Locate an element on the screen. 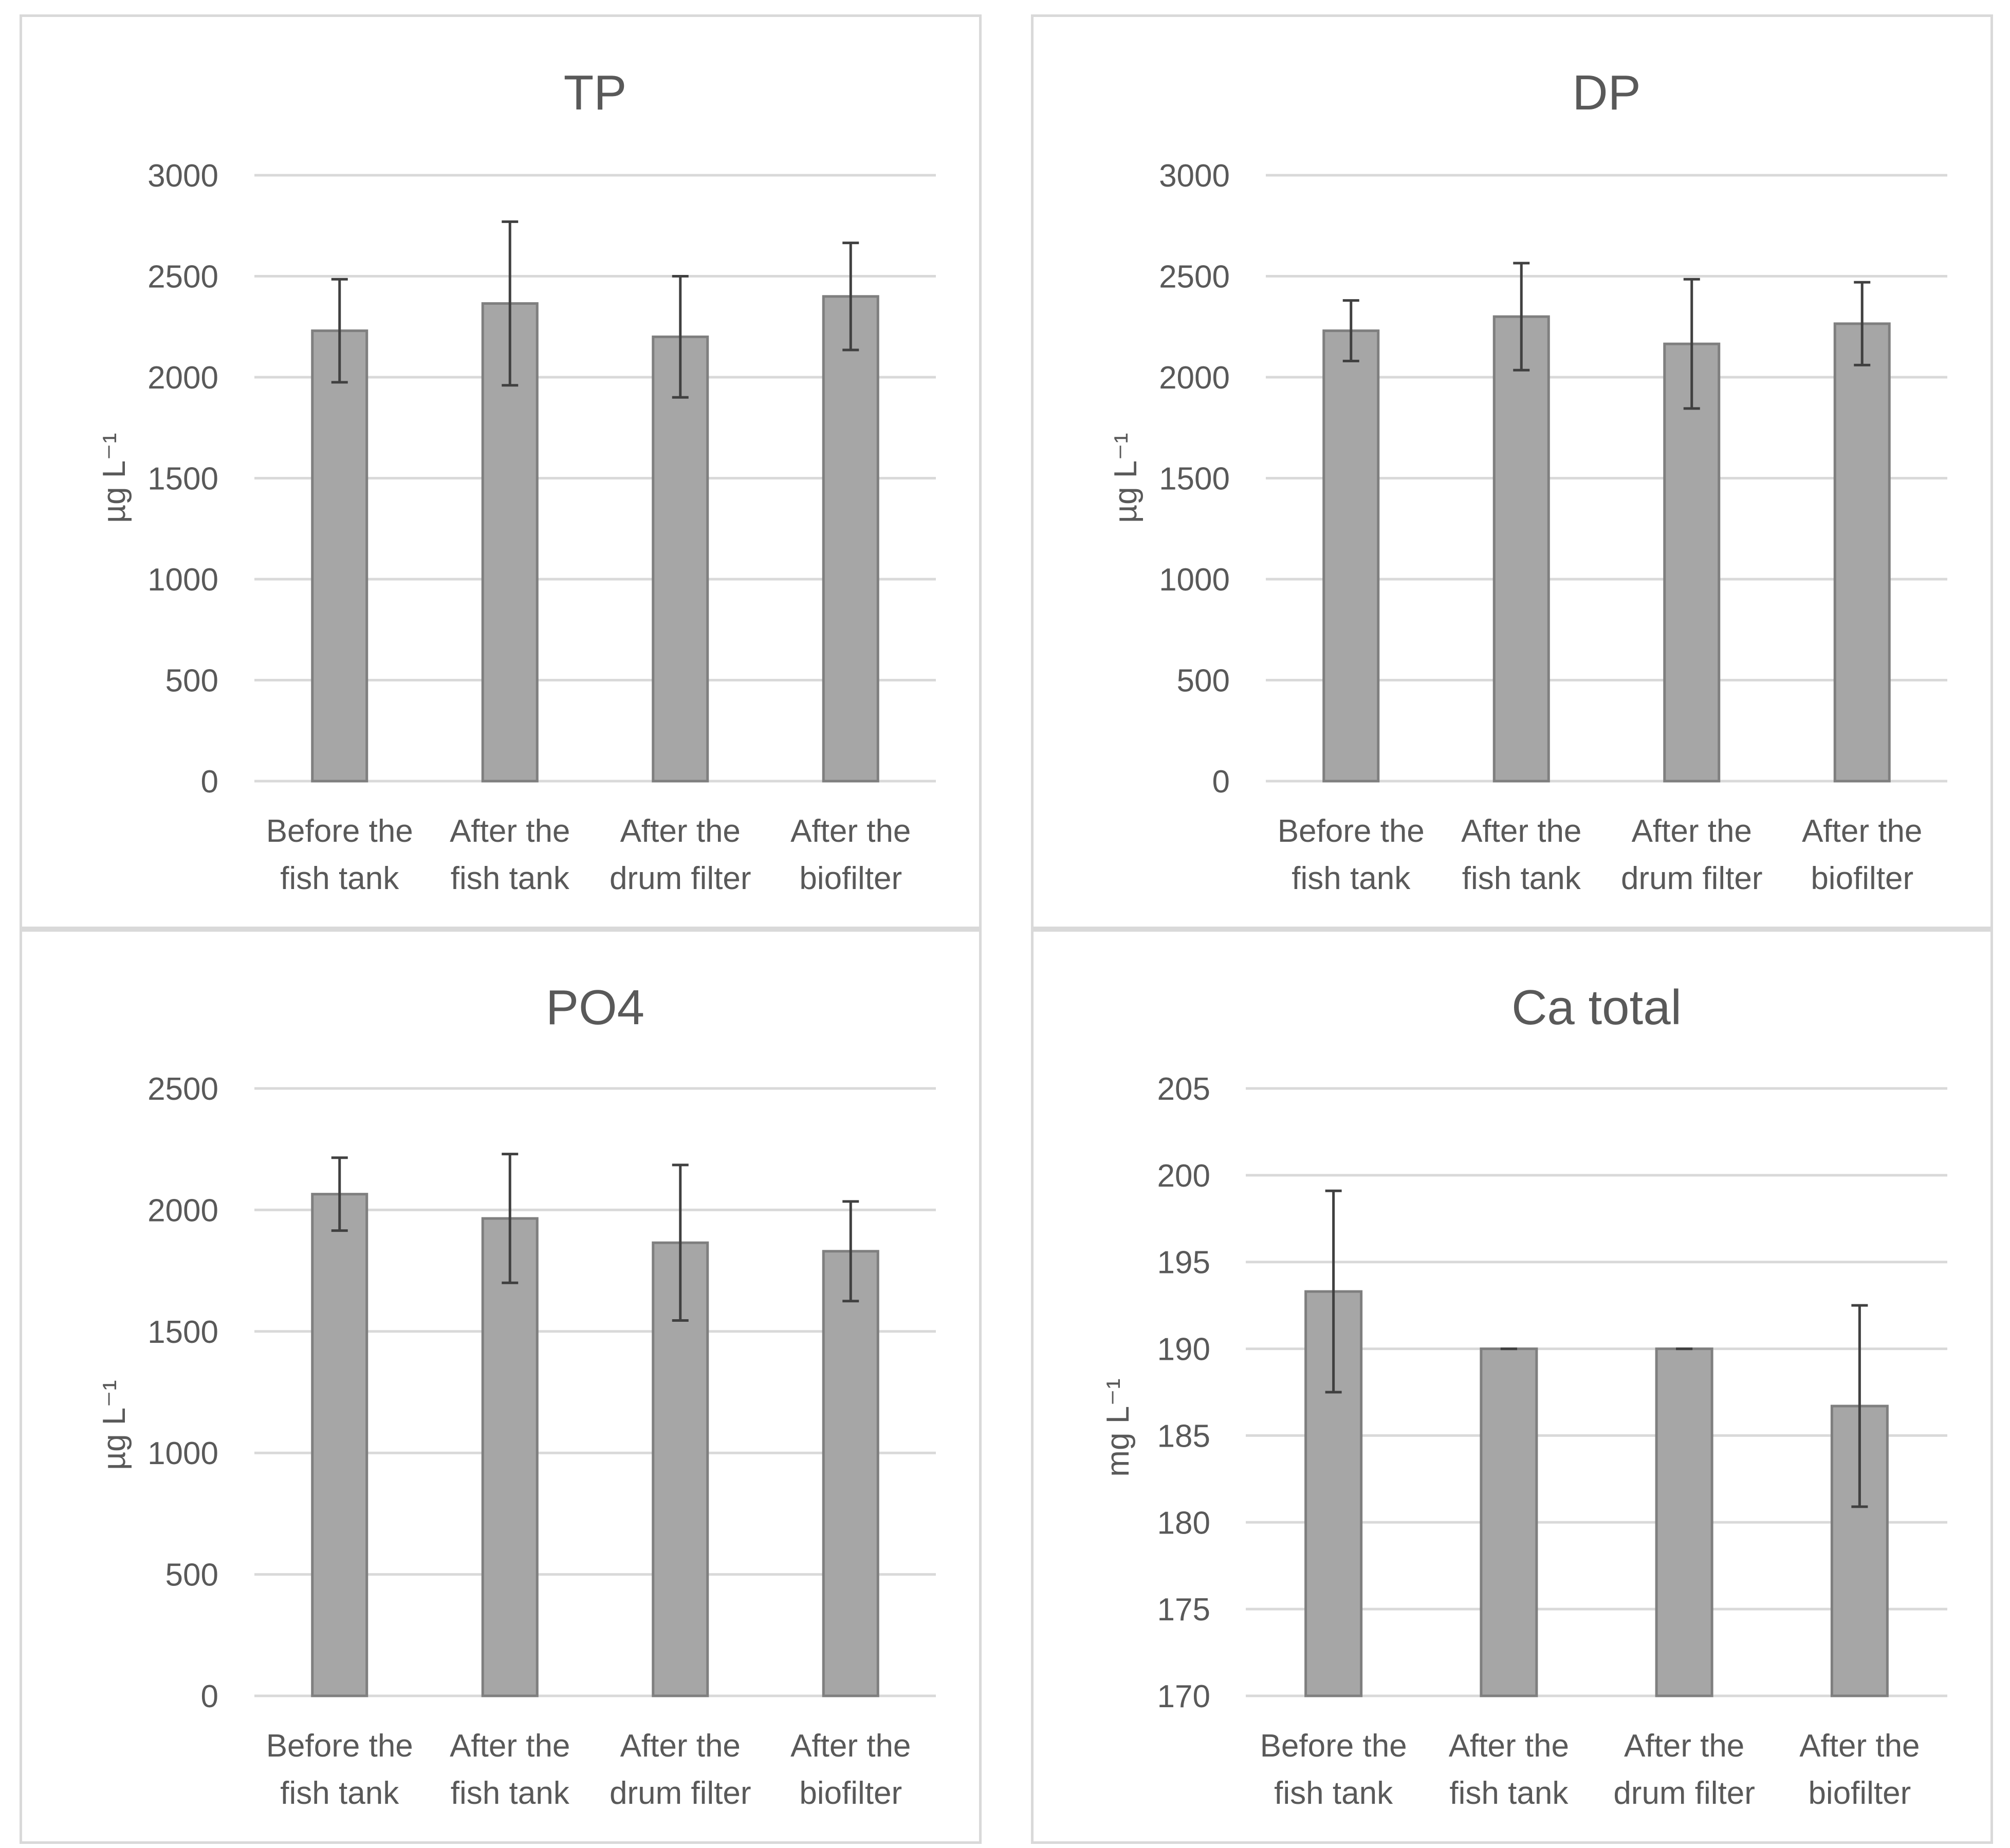  y-tick-label: 195 is located at coordinates (1183, 1263).